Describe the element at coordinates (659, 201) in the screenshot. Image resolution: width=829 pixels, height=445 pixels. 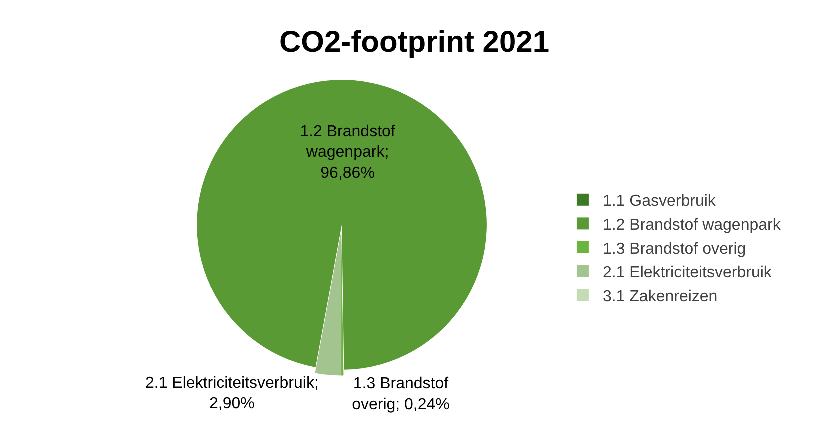
I see `legend-label: 1.1 Gasverbruik` at that location.